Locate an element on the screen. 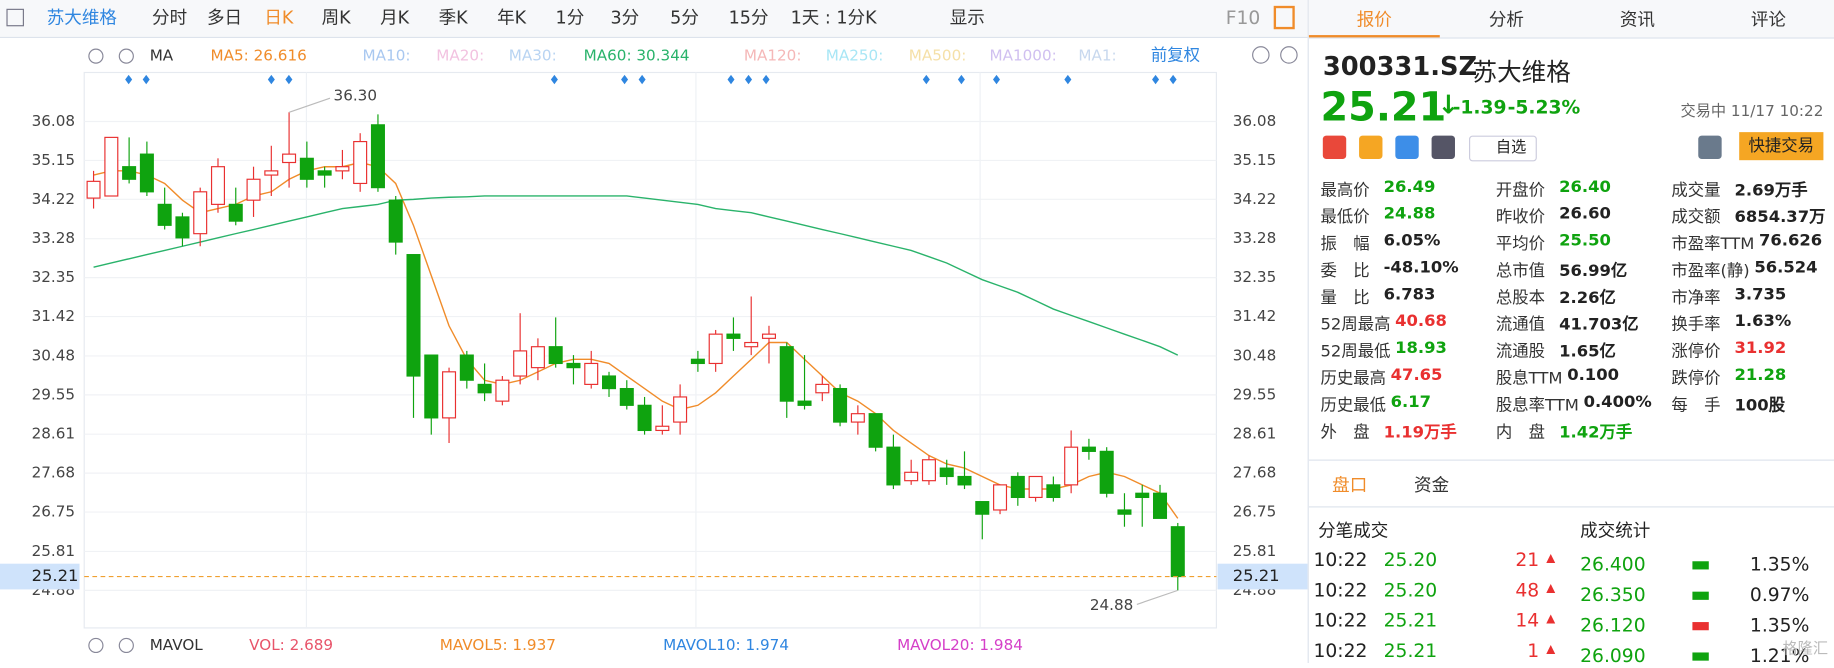 The height and width of the screenshot is (668, 1834). stat: 振 幅 6.05% is located at coordinates (1380, 243).